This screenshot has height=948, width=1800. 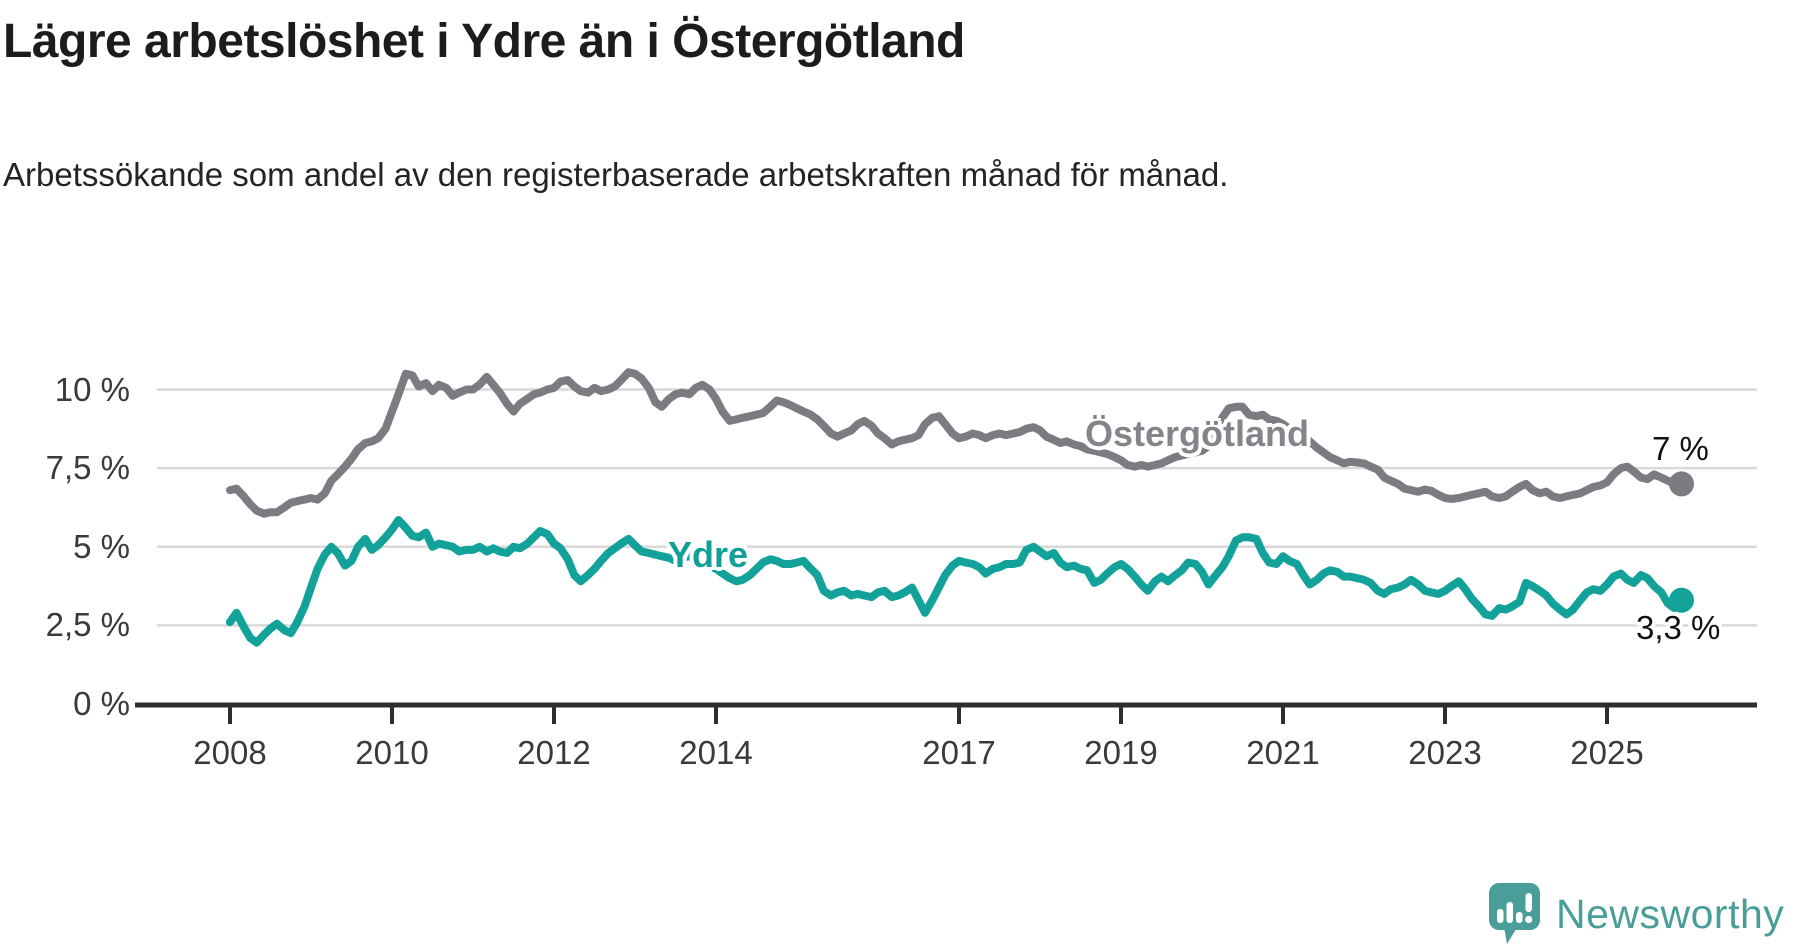 What do you see at coordinates (87, 625) in the screenshot?
I see `y-axis-tick-label: 2,5 %` at bounding box center [87, 625].